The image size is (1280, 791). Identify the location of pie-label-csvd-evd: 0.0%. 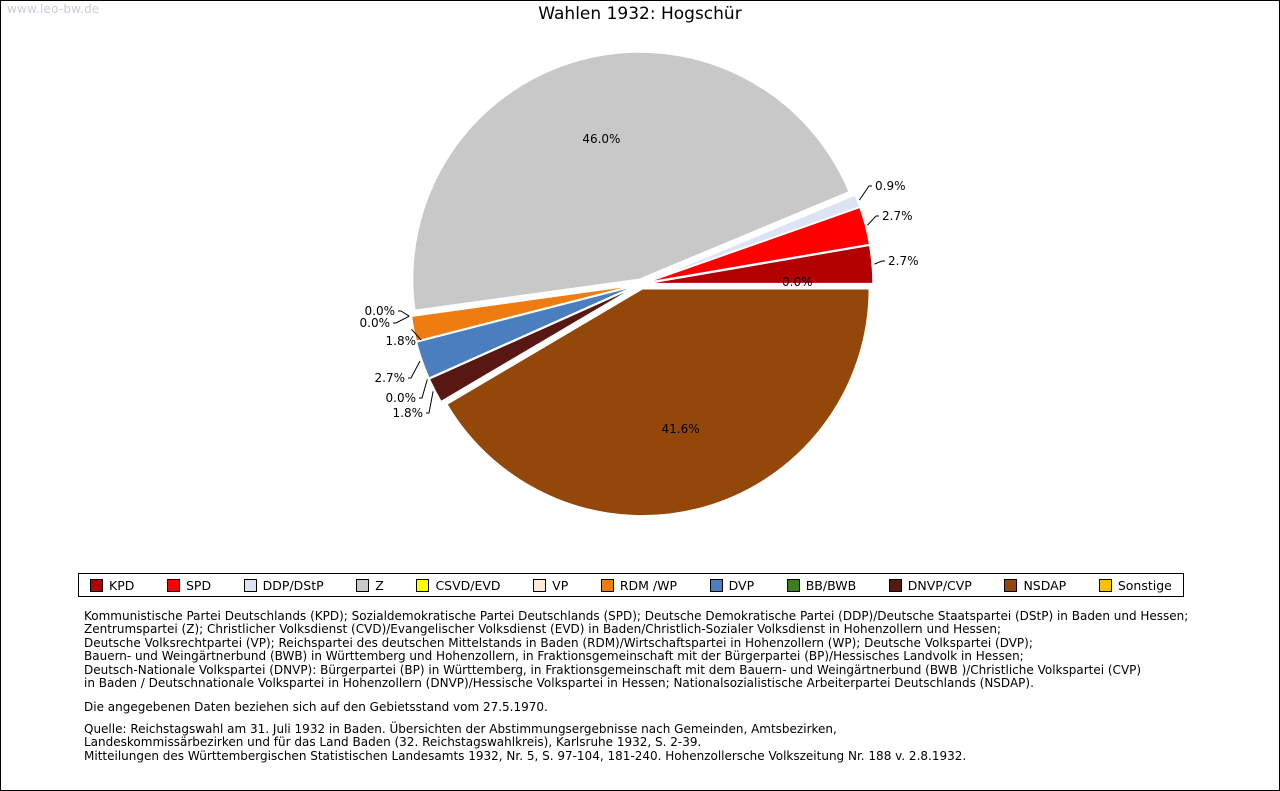
(380, 311).